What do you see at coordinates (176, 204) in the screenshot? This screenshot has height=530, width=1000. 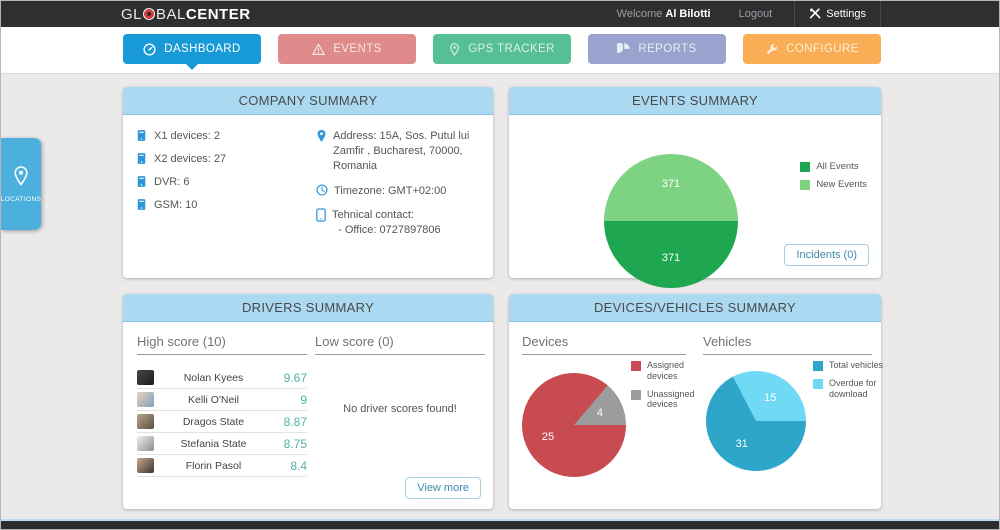 I see `device-count-label: GSM: 10` at bounding box center [176, 204].